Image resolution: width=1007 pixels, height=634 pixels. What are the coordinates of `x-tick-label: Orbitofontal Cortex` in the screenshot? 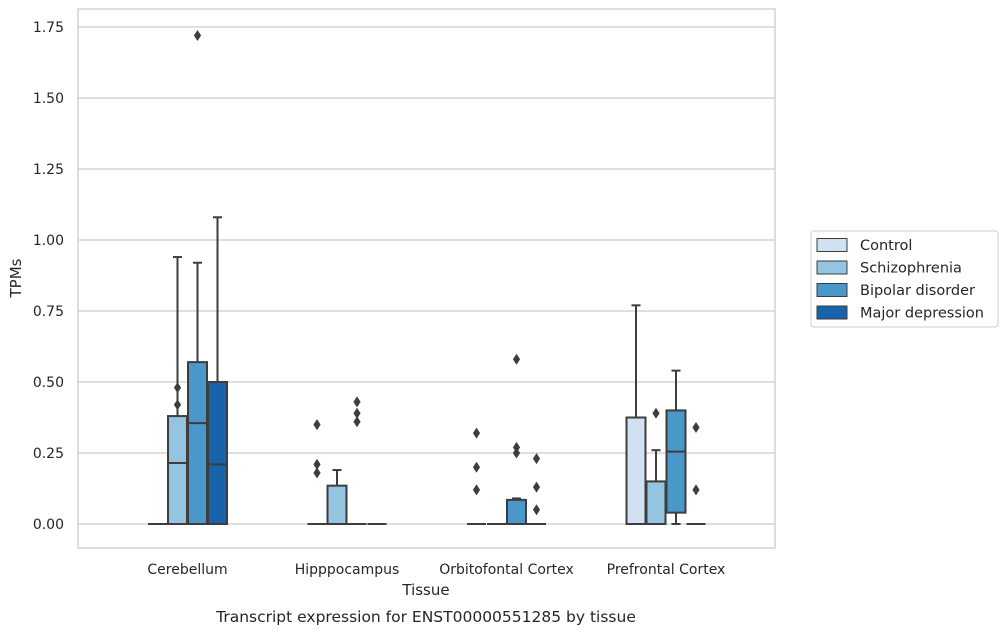 It's located at (506, 570).